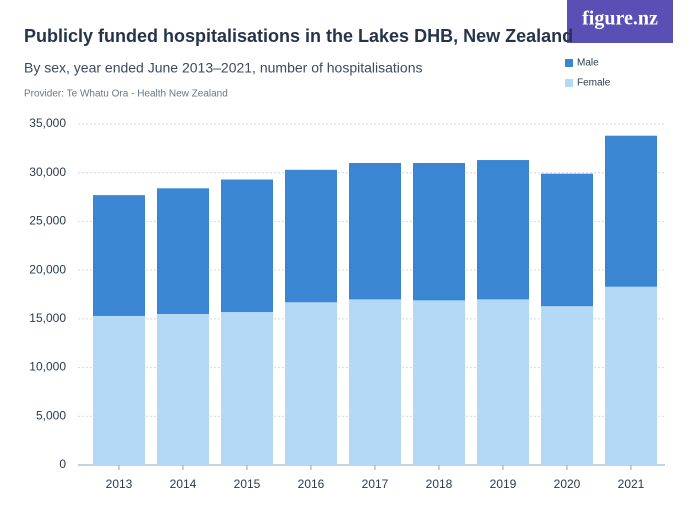 The image size is (700, 525). What do you see at coordinates (47, 318) in the screenshot?
I see `y-tick-label: 15,000` at bounding box center [47, 318].